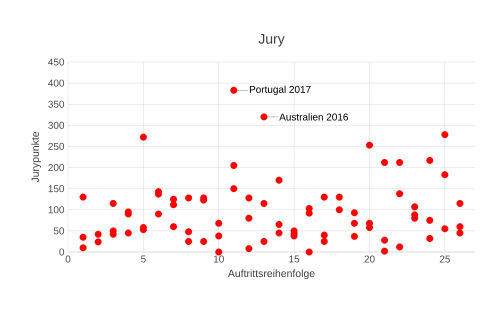 The height and width of the screenshot is (323, 499). Describe the element at coordinates (271, 40) in the screenshot. I see `chart-title: Jury` at that location.